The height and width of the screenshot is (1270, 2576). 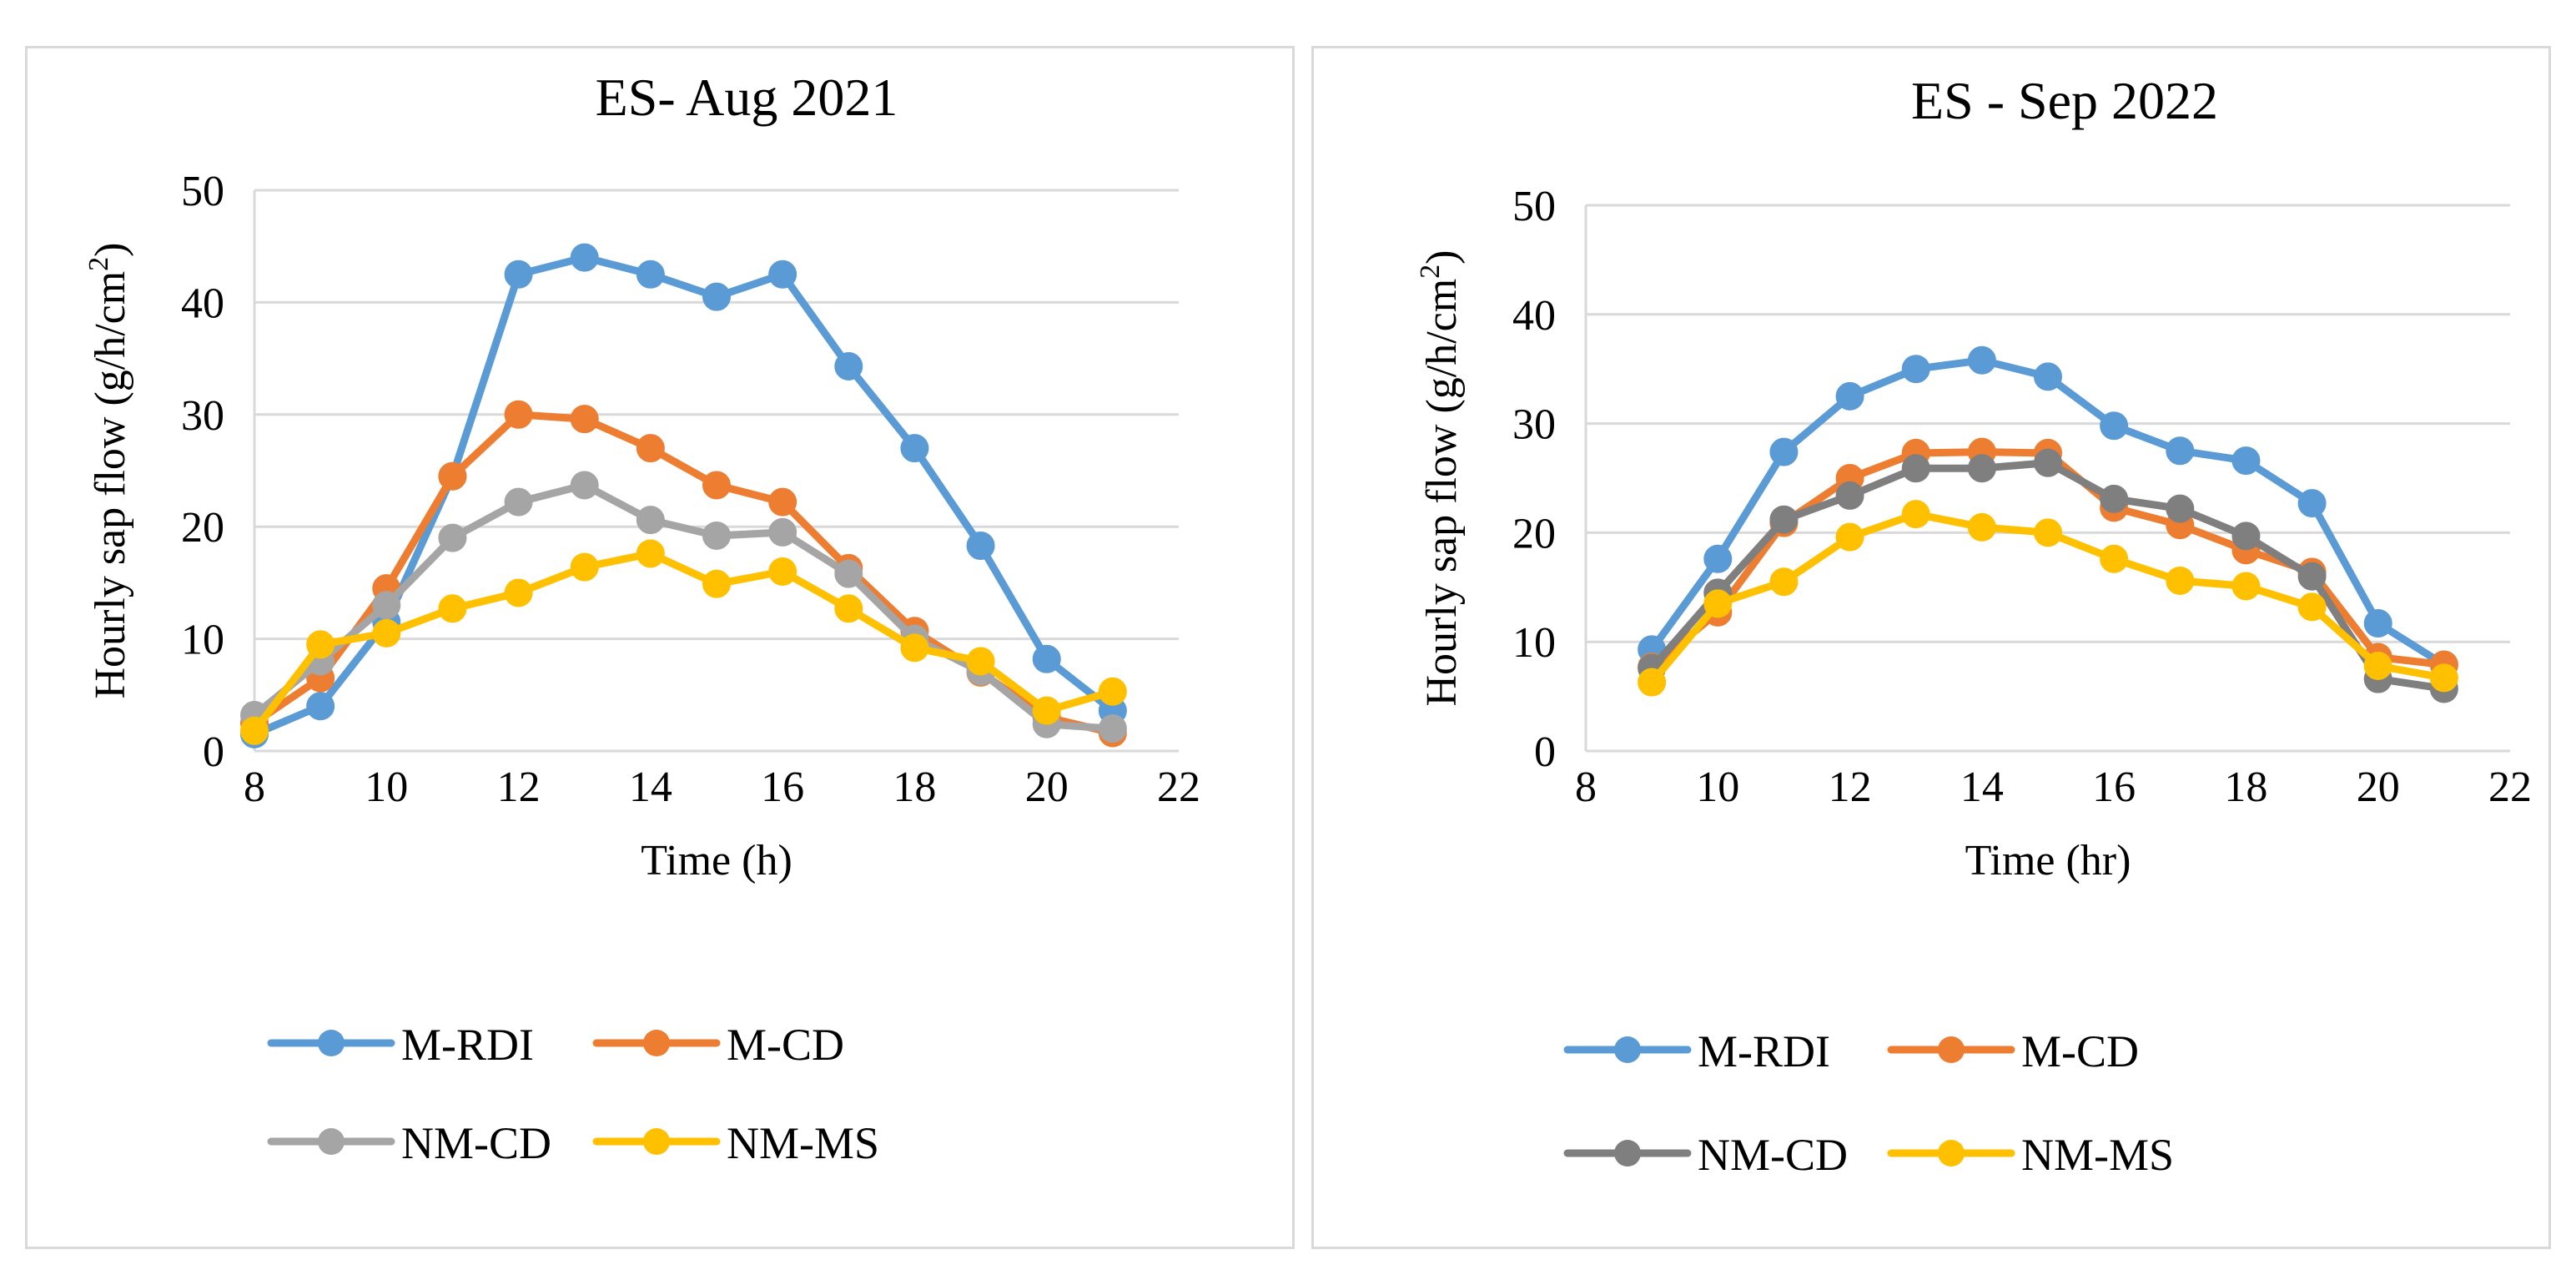 What do you see at coordinates (2378, 787) in the screenshot?
I see `x-tick-label: 20` at bounding box center [2378, 787].